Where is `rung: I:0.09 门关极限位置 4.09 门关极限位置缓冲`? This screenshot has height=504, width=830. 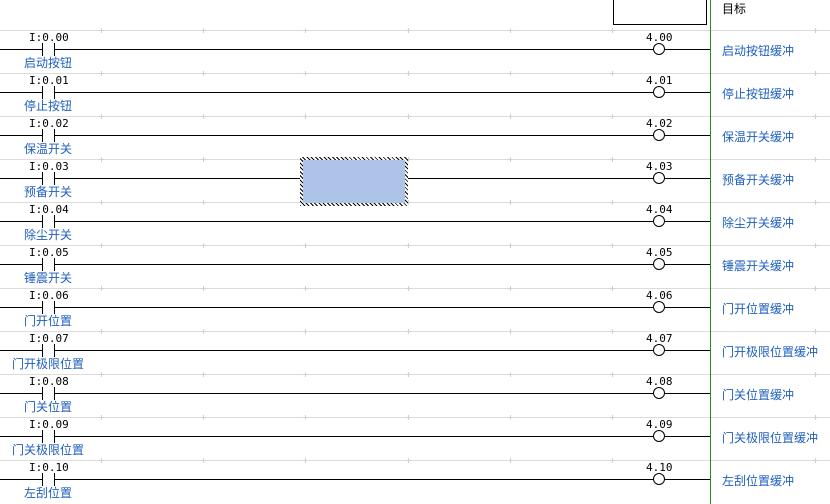
rung: I:0.09 门关极限位置 4.09 门关极限位置缓冲 is located at coordinates (415, 437).